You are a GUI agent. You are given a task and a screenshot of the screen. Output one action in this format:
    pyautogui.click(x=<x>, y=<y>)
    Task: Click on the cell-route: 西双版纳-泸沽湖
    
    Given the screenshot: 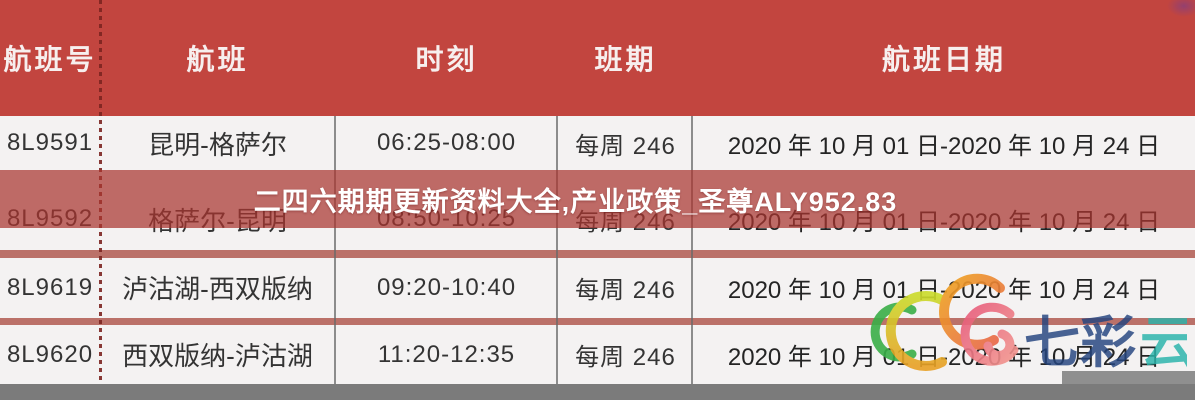 What is the action you would take?
    pyautogui.click(x=217, y=356)
    